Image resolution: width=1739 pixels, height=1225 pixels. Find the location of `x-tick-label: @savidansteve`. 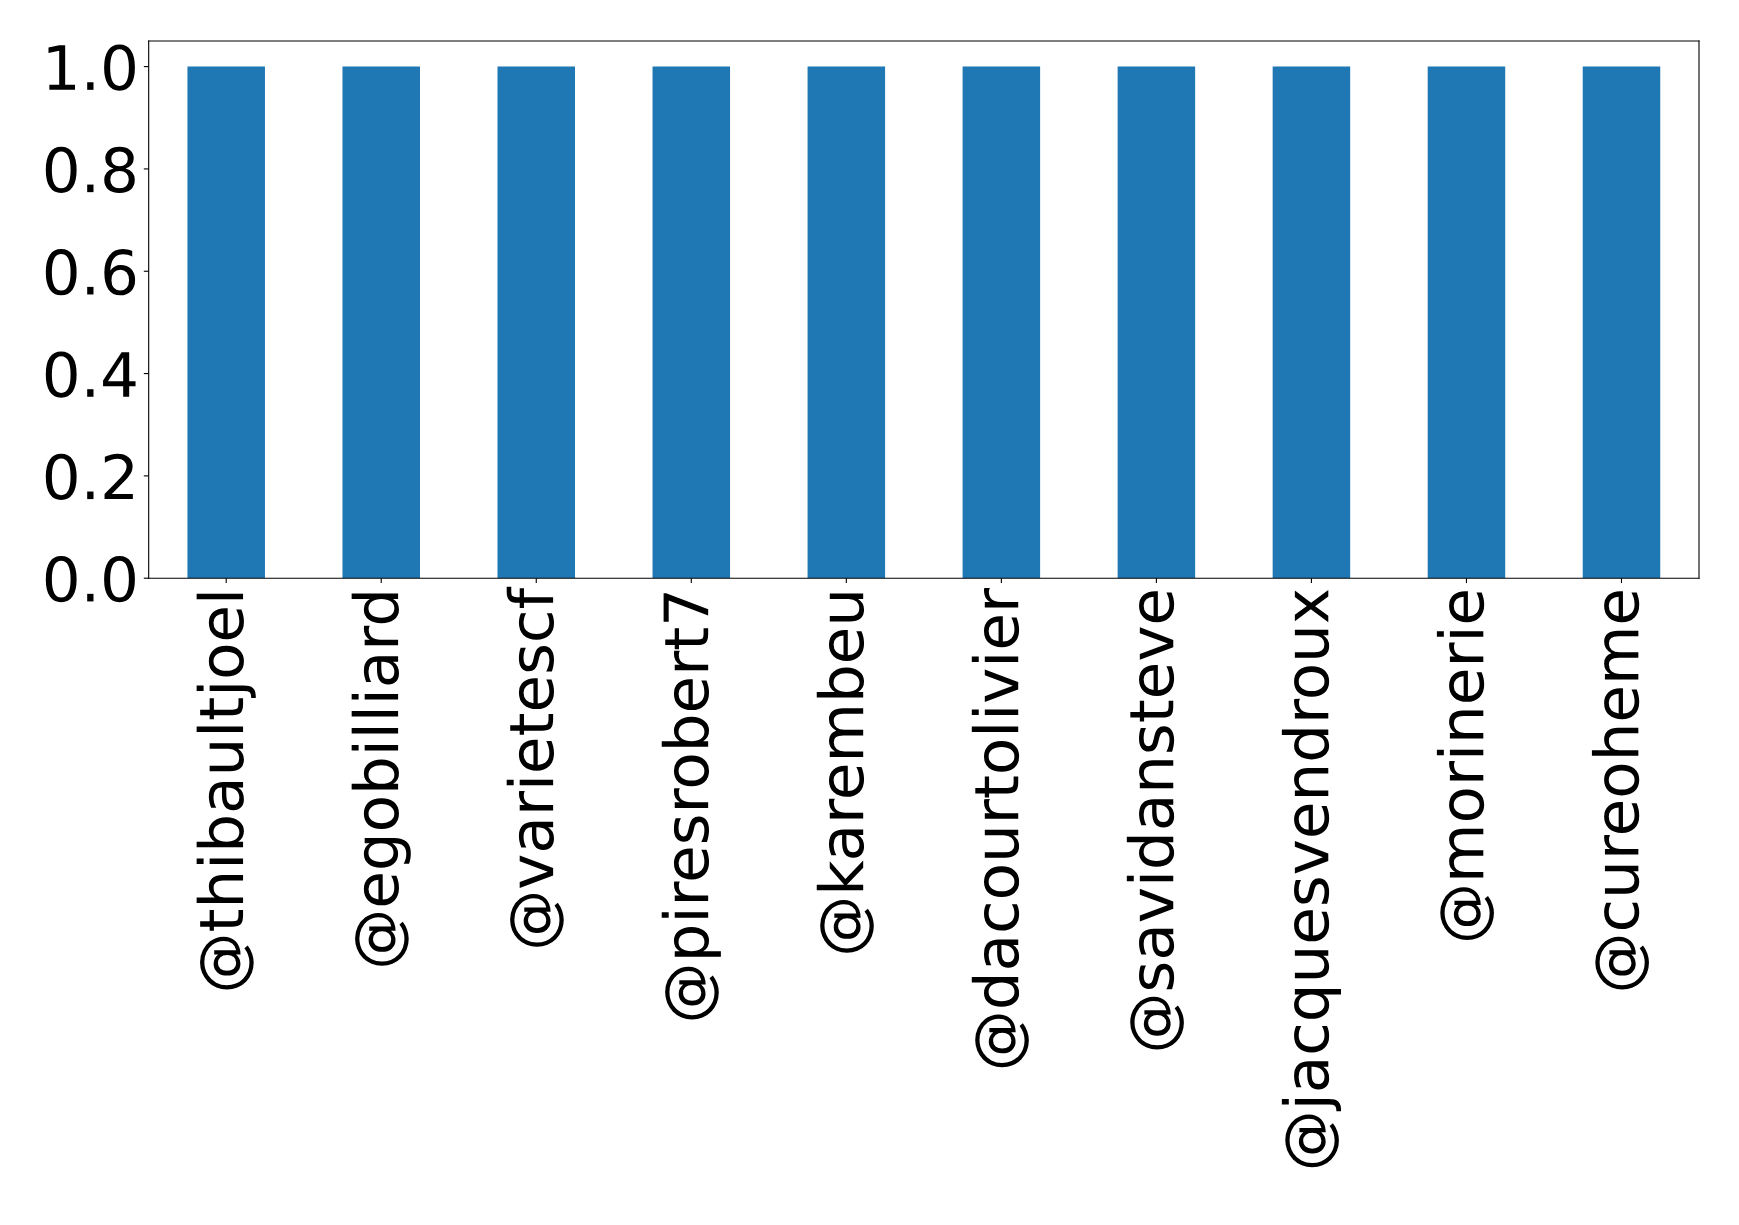

x-tick-label: @savidansteve is located at coordinates (1155, 820).